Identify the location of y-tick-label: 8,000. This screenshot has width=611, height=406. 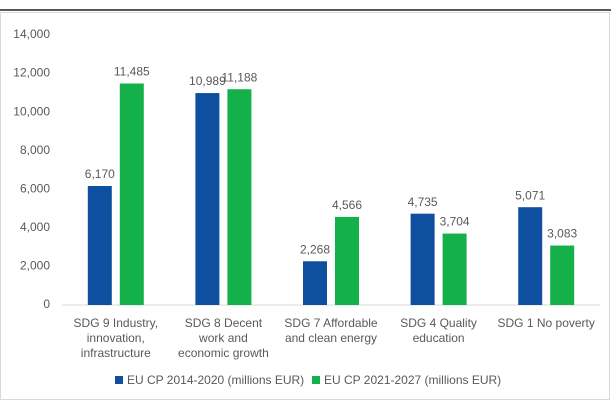
(35, 150).